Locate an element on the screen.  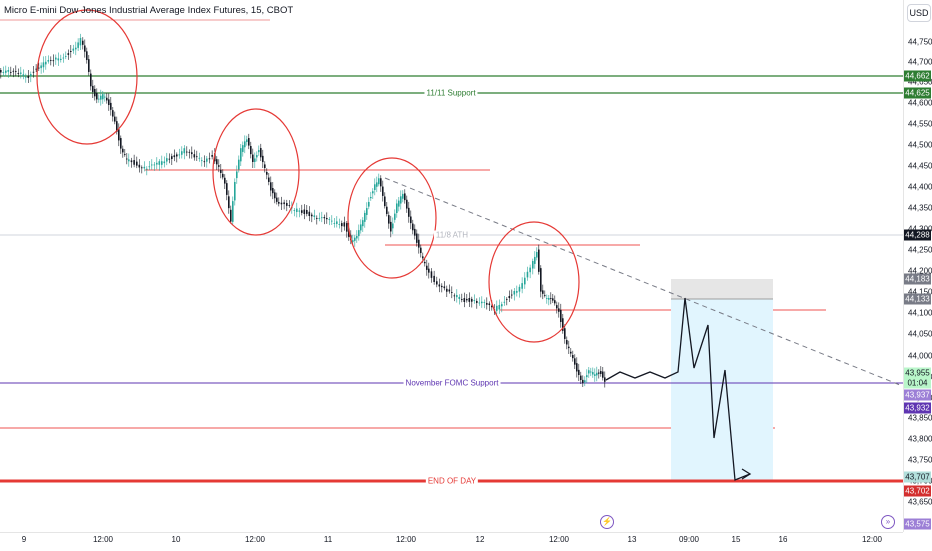
price-tag: 44,625 is located at coordinates (917, 93).